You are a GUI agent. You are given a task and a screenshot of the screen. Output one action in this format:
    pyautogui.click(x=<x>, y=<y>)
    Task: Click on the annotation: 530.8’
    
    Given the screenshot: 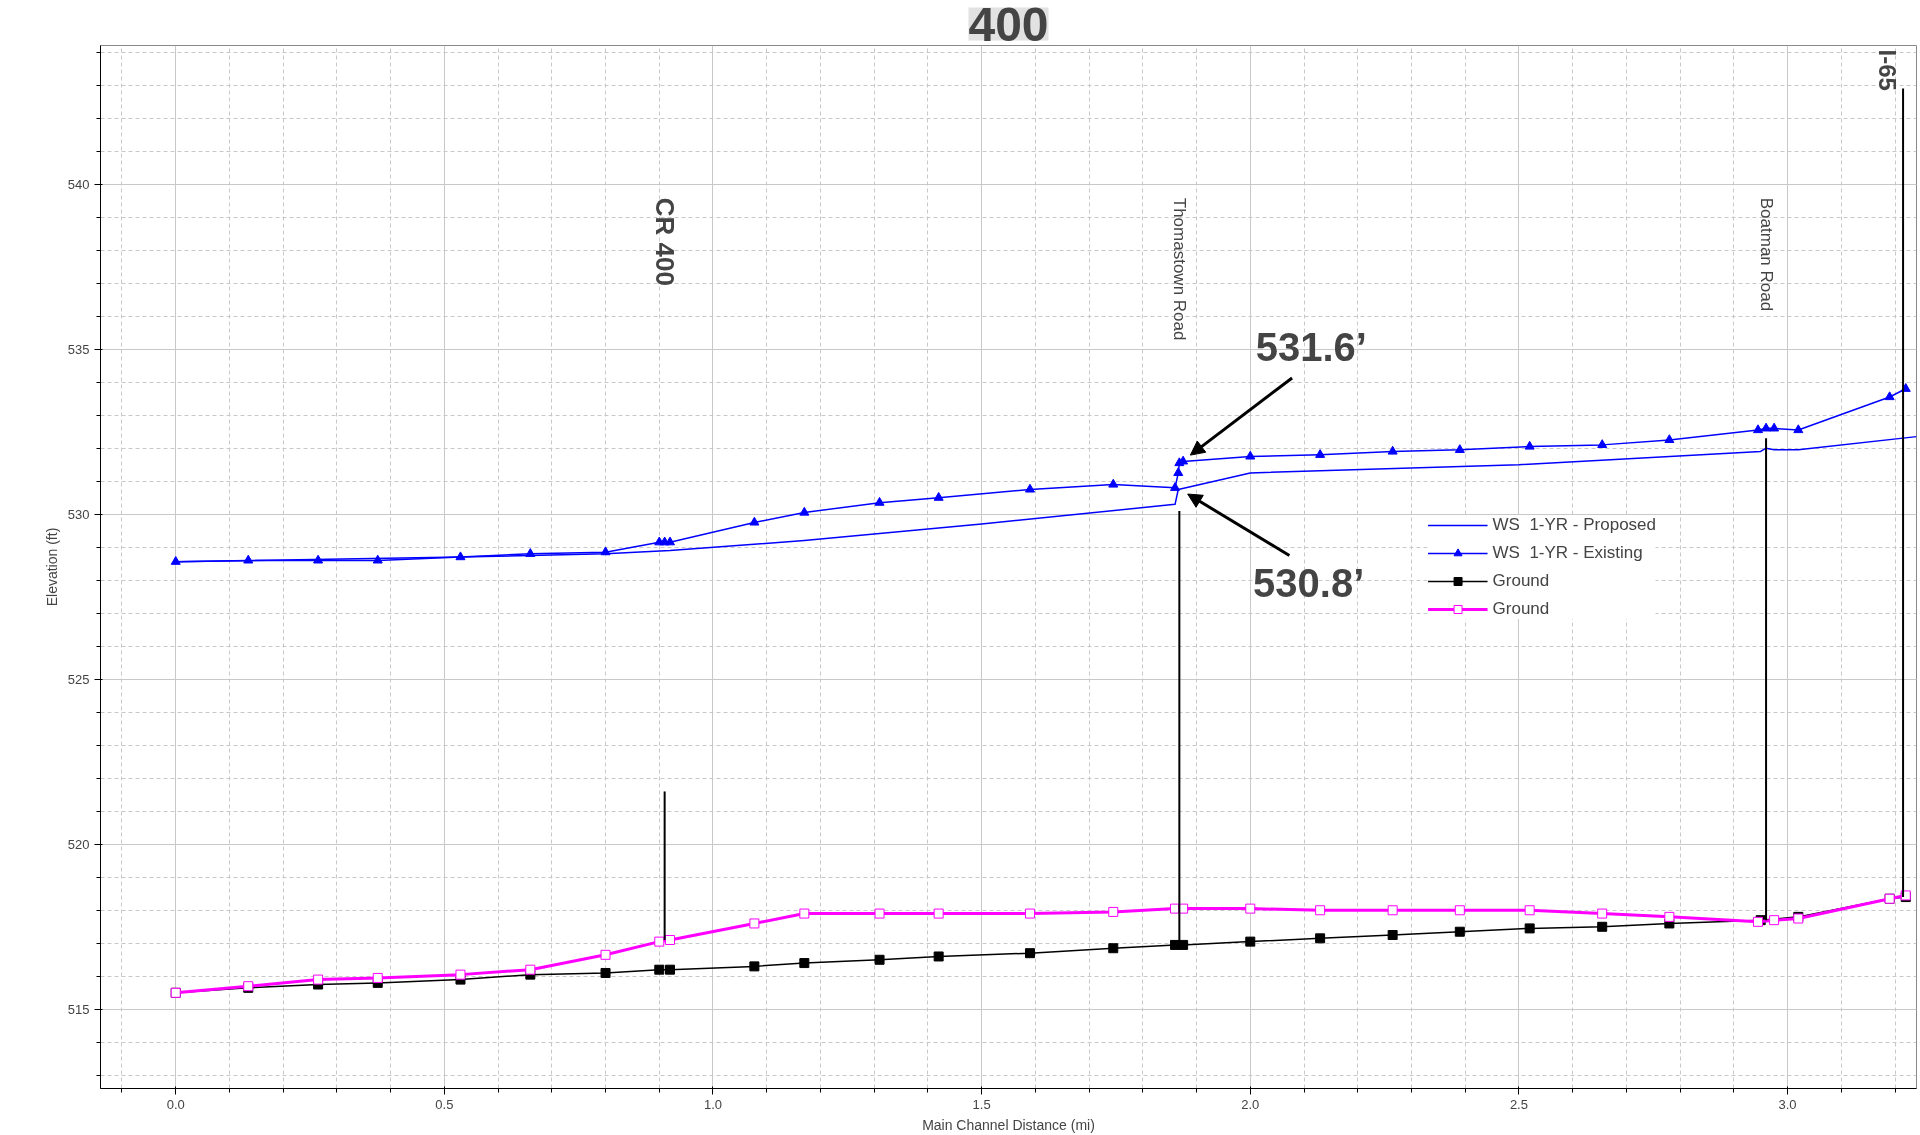 What is the action you would take?
    pyautogui.click(x=1309, y=582)
    